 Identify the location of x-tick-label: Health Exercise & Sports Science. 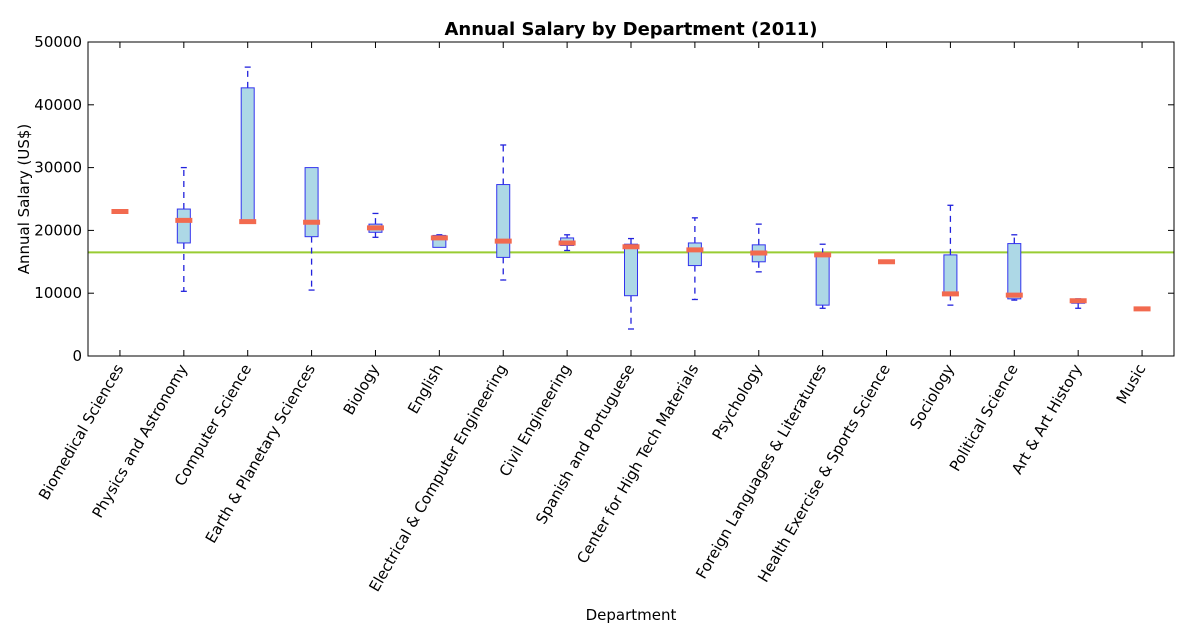
(824, 473).